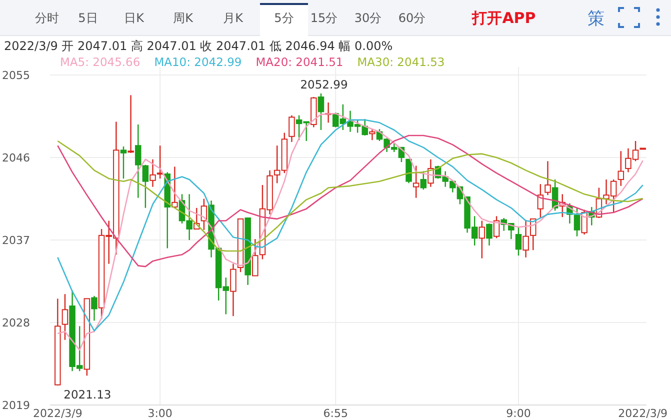 The width and height of the screenshot is (671, 420). What do you see at coordinates (335, 413) in the screenshot?
I see `x-tick-label: 6:55` at bounding box center [335, 413].